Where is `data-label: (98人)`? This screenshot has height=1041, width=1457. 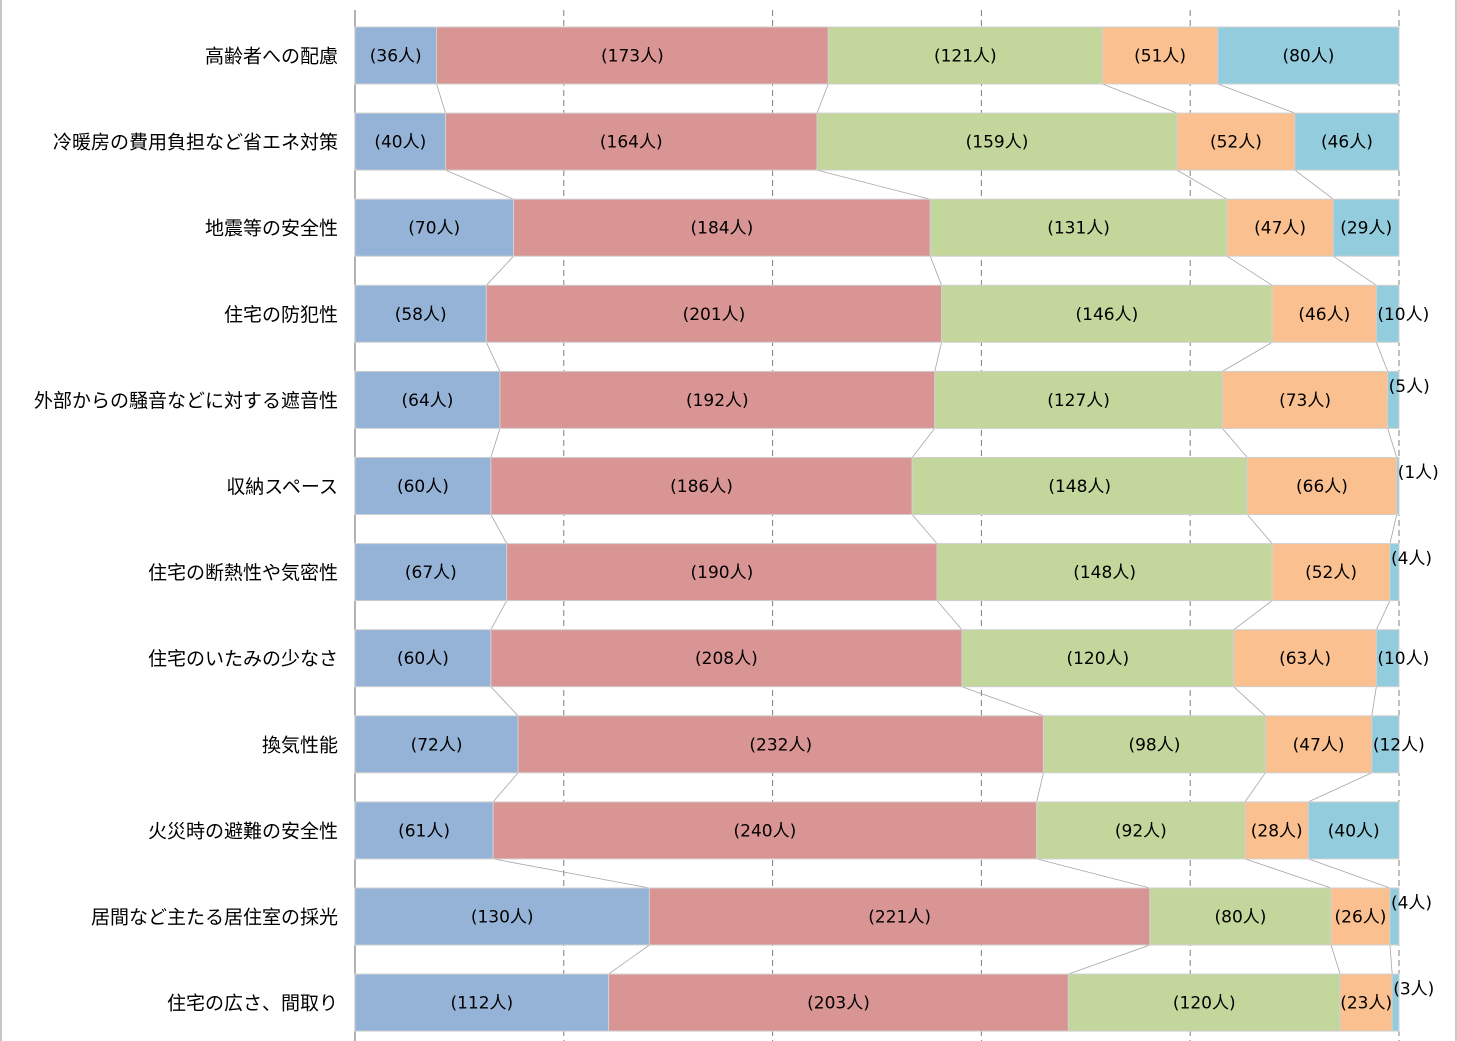
data-label: (98人) is located at coordinates (1154, 745).